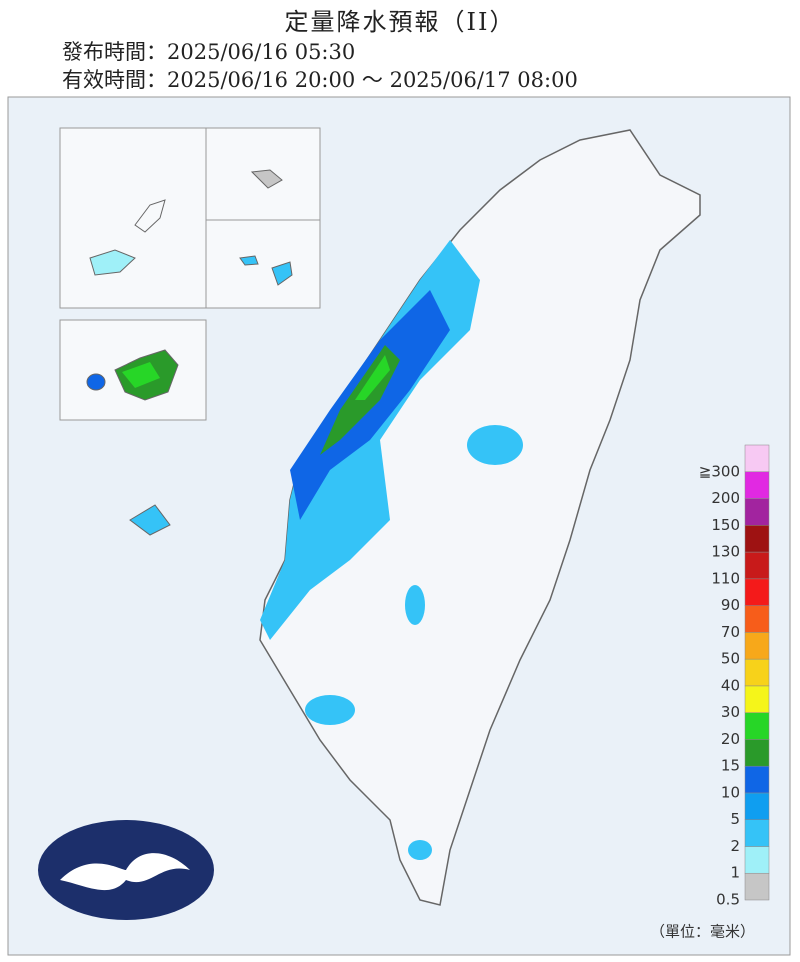 This screenshot has height=962, width=800. I want to click on valid-time: 有效時間：2025/06/16 20:00 ～ 2025/06/17 08:00, so click(320, 80).